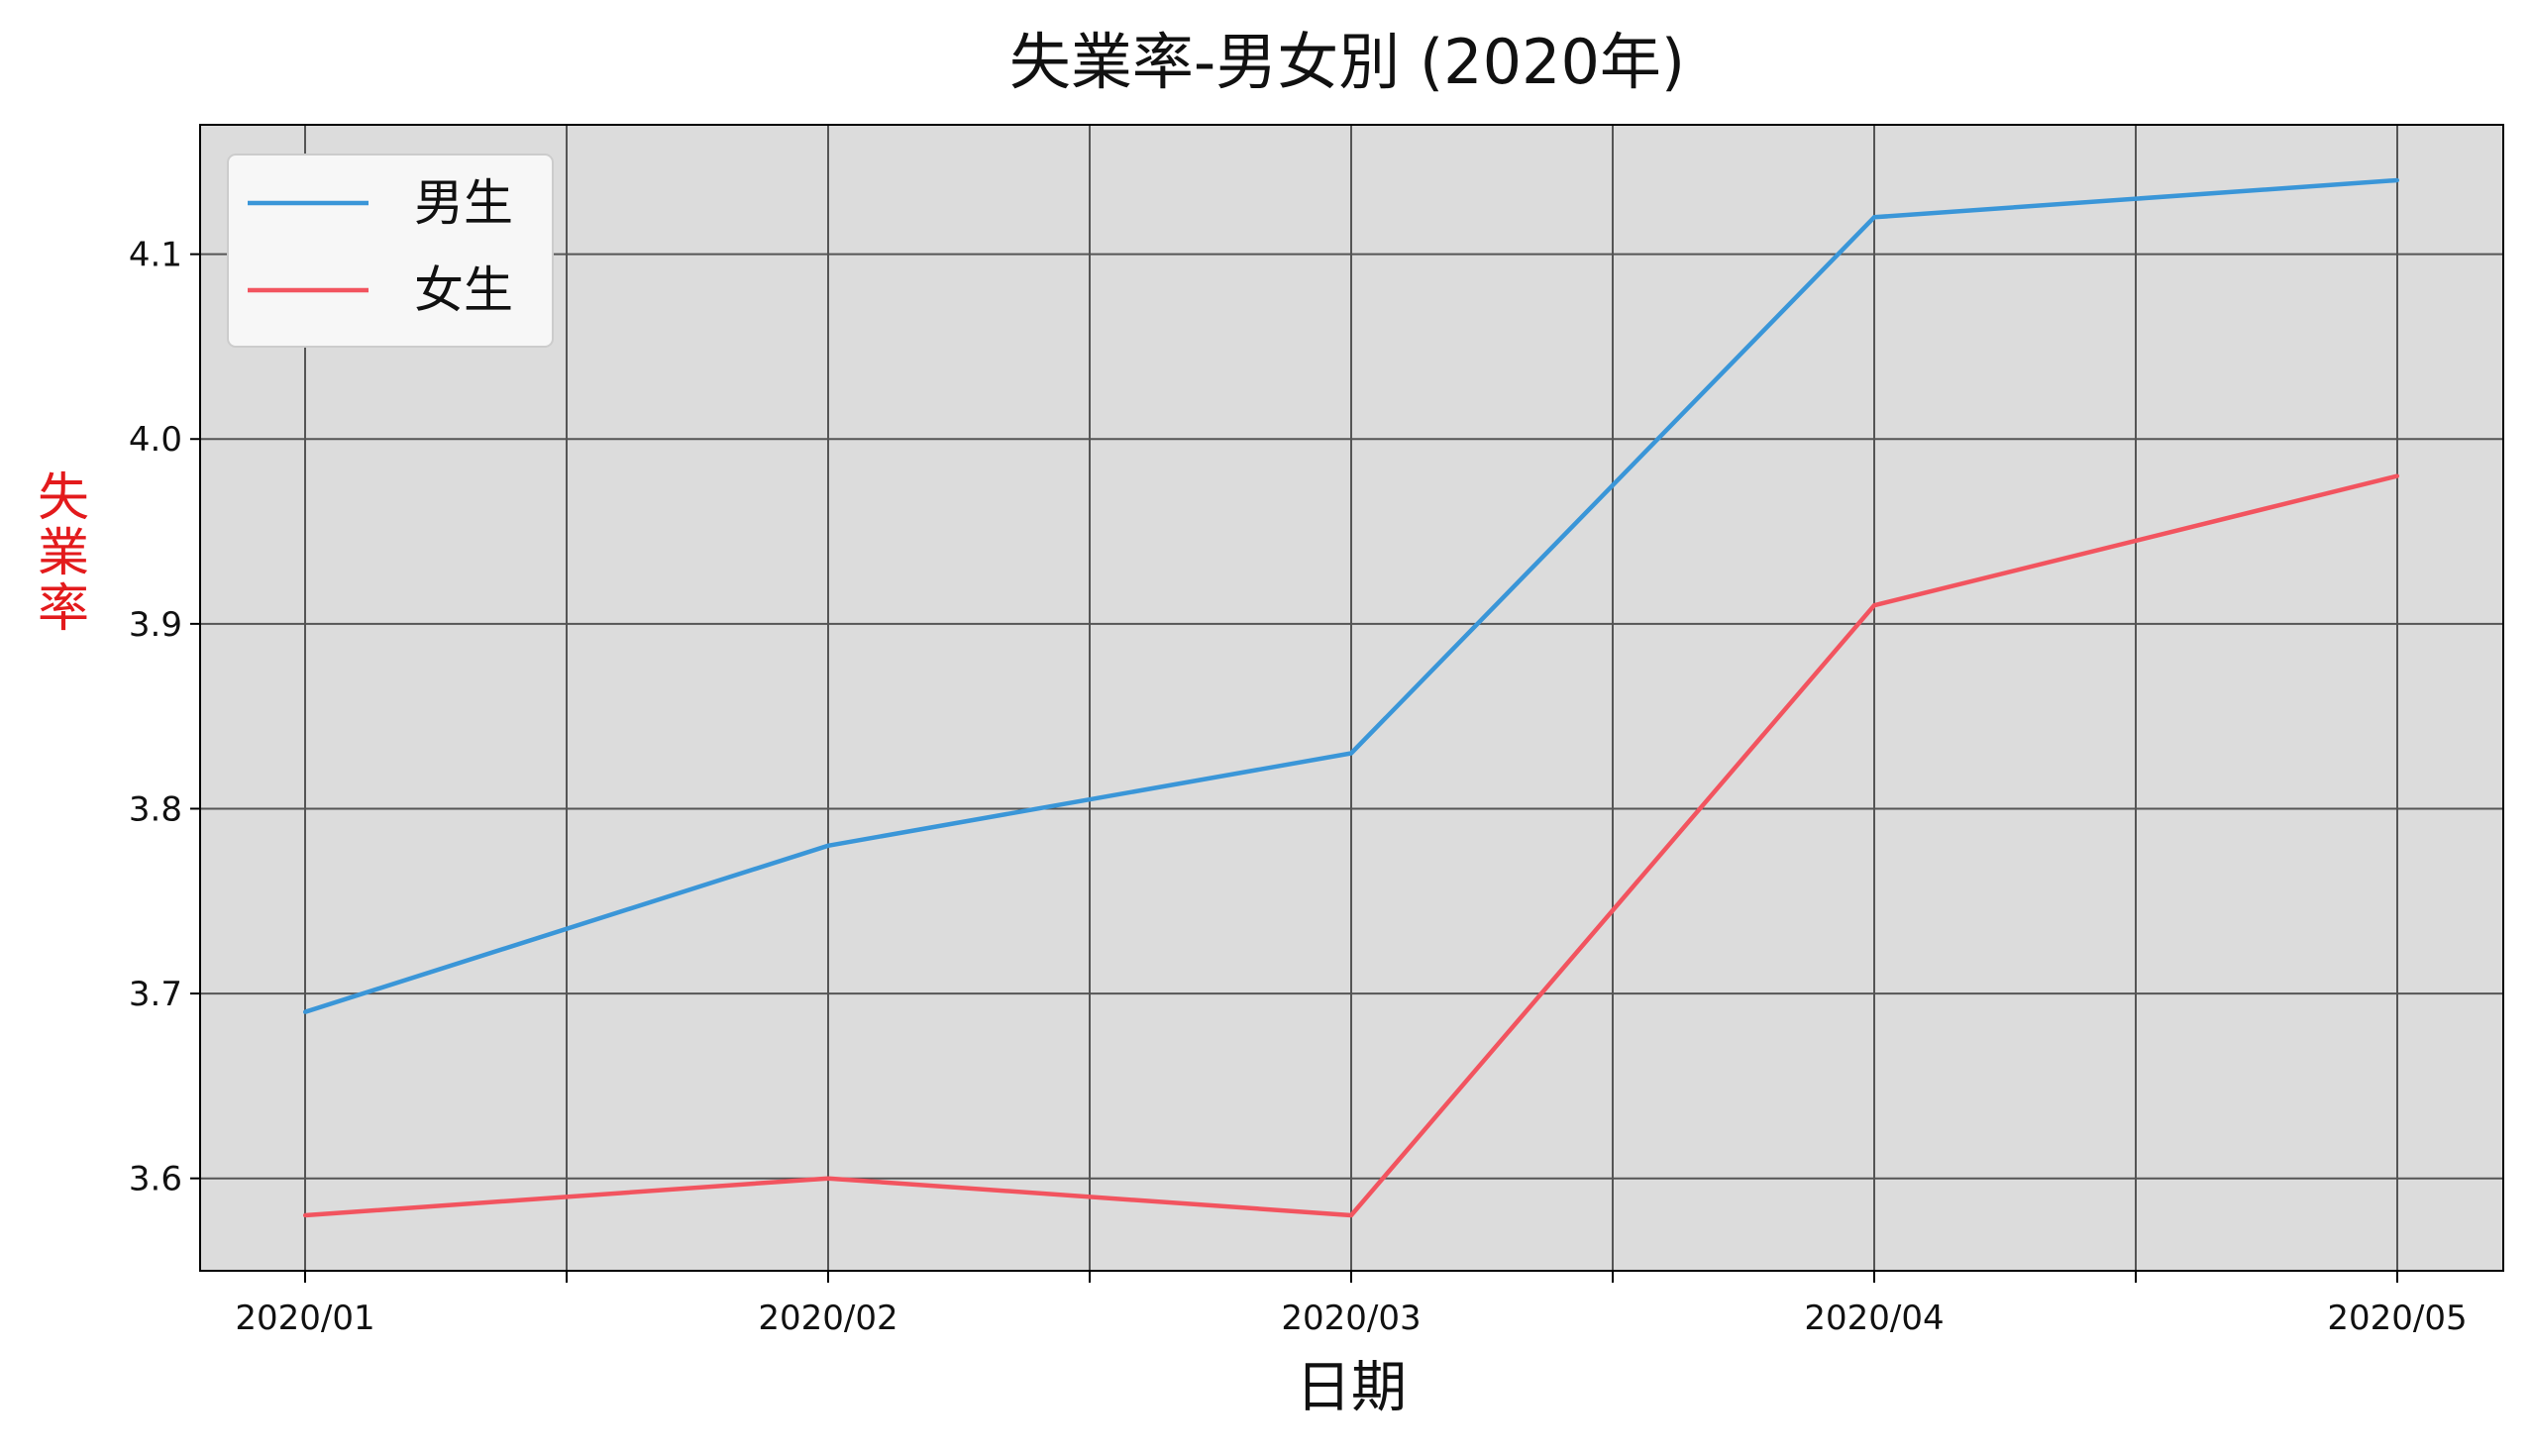  What do you see at coordinates (1351, 1318) in the screenshot?
I see `x-tick-label: 2020/03` at bounding box center [1351, 1318].